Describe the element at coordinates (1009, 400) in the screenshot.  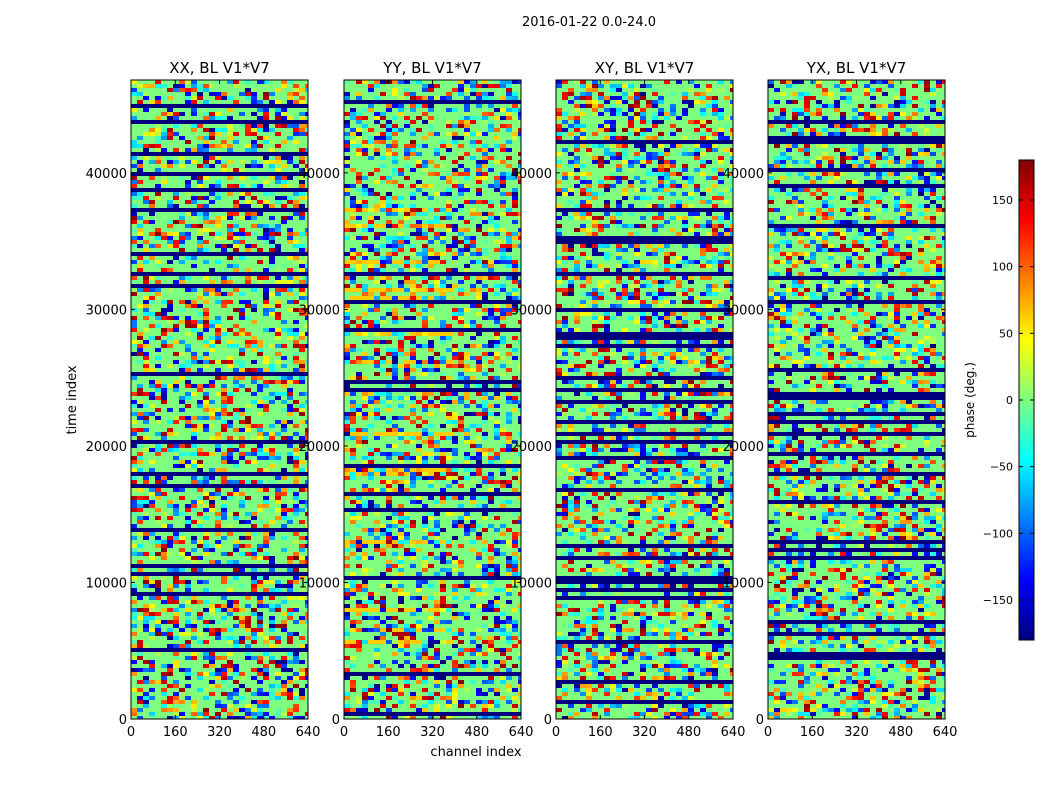
I see `colorbar-tick-label: 0` at that location.